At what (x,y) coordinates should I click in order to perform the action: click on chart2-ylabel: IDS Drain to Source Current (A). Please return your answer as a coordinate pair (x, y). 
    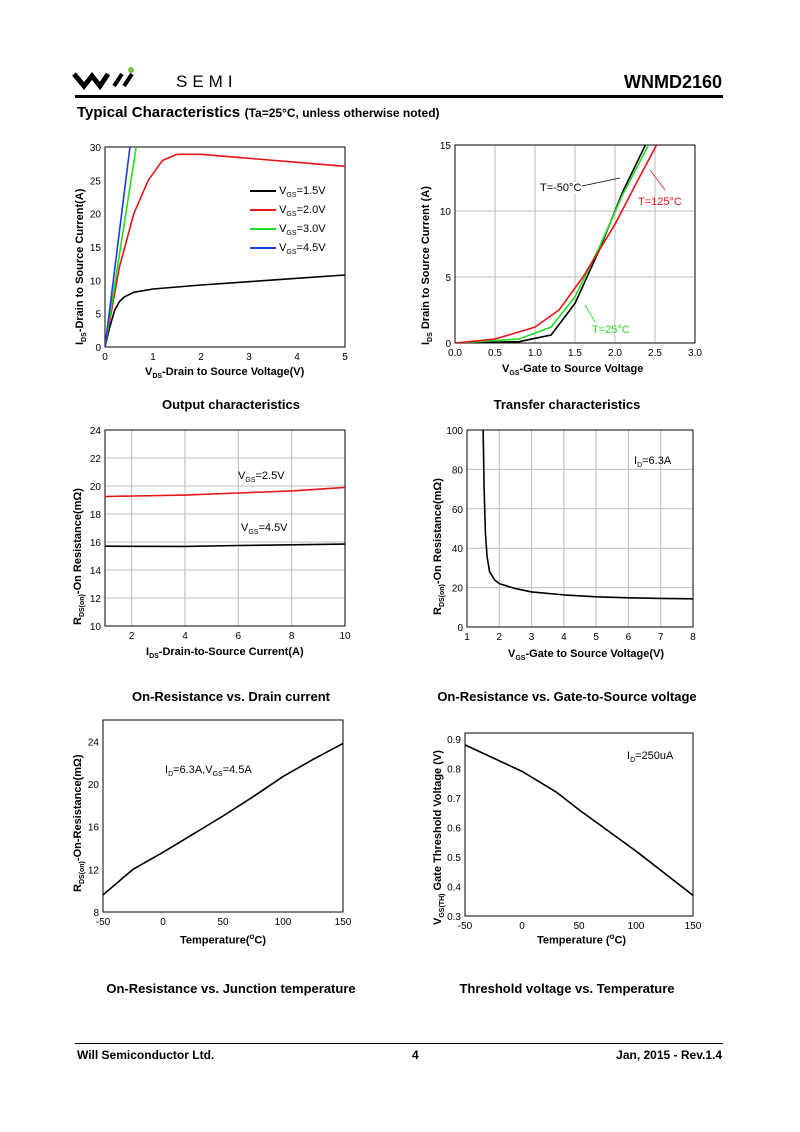
    Looking at the image, I should click on (427, 265).